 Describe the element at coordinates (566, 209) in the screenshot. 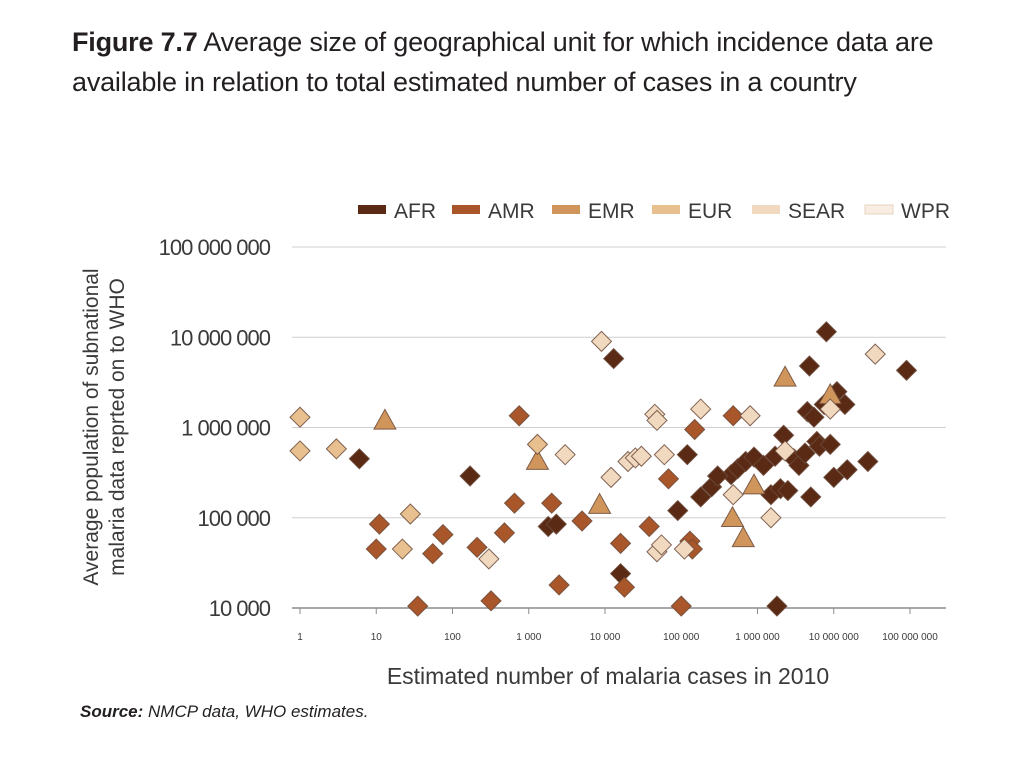

I see `legend-swatch-emr` at that location.